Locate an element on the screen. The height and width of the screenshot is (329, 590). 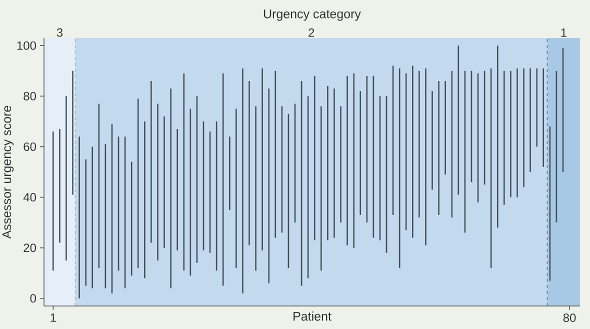
y-tick-label: 60 is located at coordinates (30, 146).